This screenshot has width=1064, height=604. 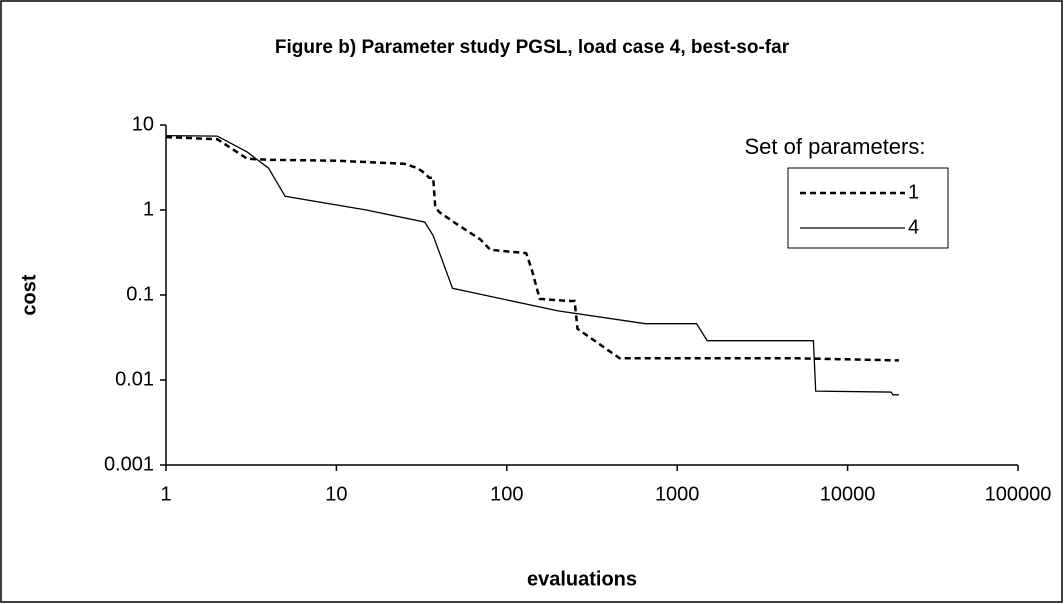 I want to click on x-tick-label: 1000, so click(x=677, y=494).